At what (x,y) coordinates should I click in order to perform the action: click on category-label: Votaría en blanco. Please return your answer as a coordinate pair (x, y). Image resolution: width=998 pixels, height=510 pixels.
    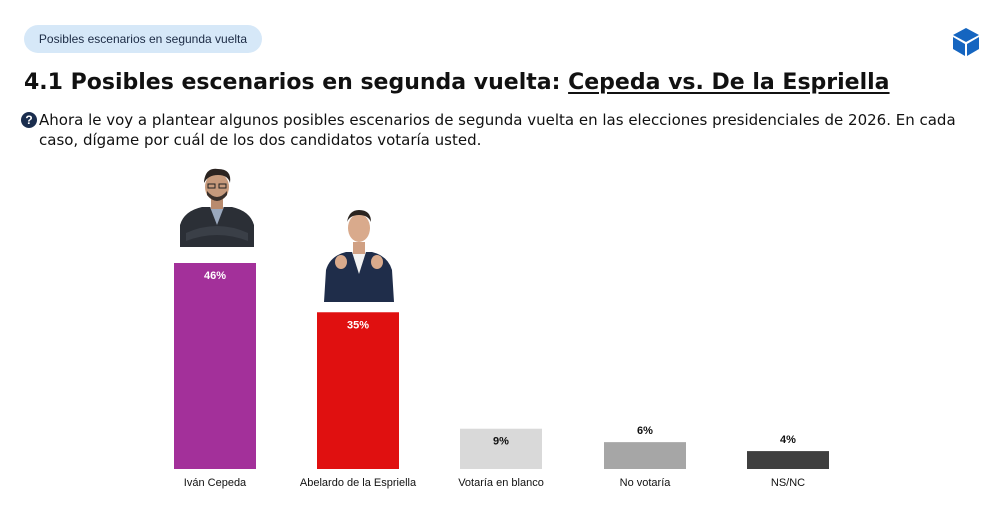
    Looking at the image, I should click on (501, 483).